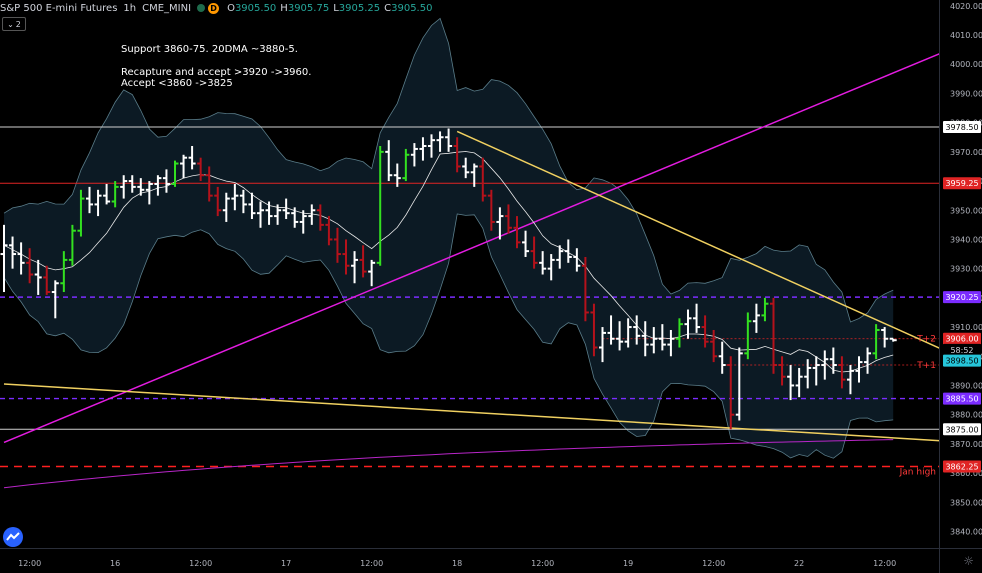  Describe the element at coordinates (926, 340) in the screenshot. I see `target-label: T+2` at that location.